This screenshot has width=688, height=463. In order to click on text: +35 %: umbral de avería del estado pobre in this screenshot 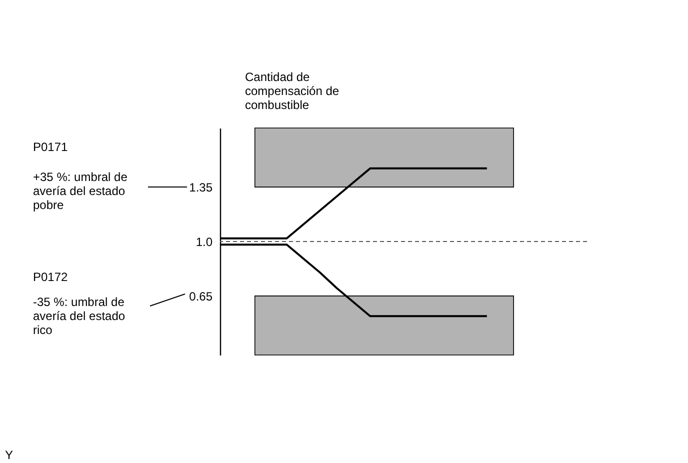, I will do `click(80, 191)`.